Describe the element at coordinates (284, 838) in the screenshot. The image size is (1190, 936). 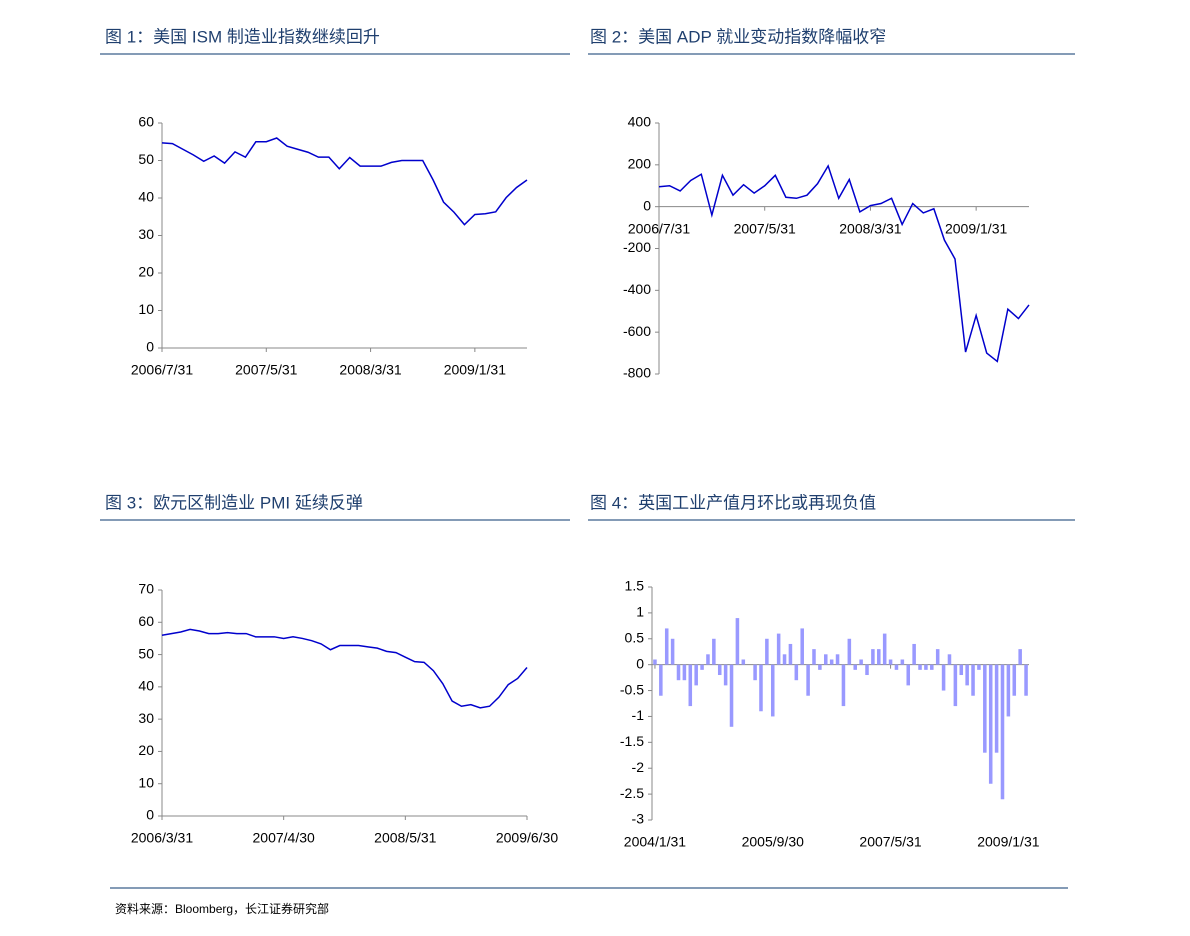
I see `x-tick-label: 2007/4/30` at that location.